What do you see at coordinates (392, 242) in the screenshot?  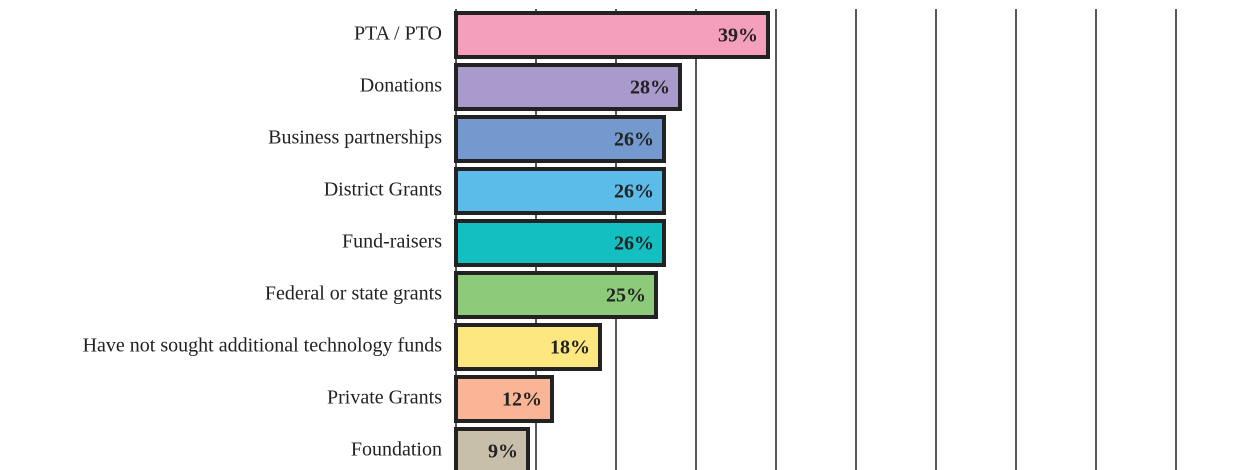 I see `category-label: Fund-raisers` at bounding box center [392, 242].